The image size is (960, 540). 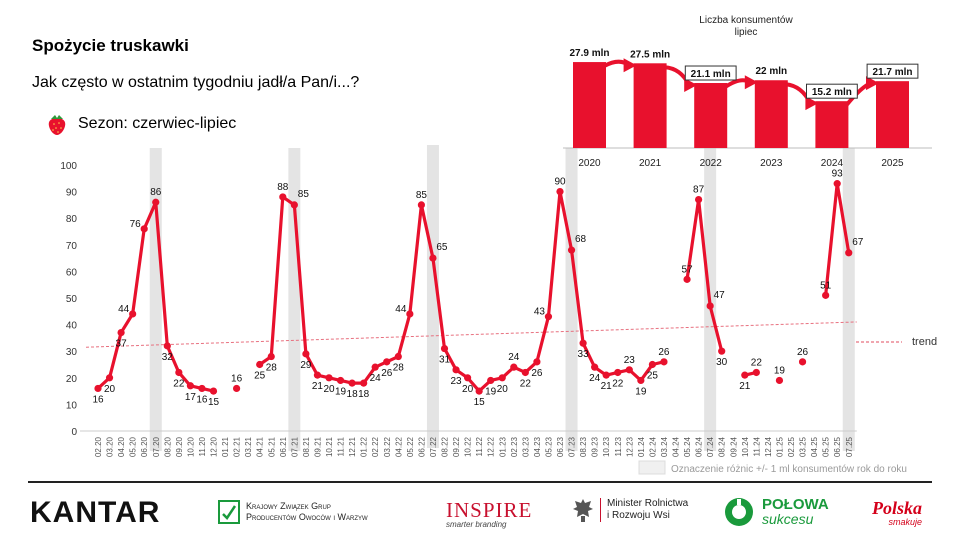 What do you see at coordinates (503, 389) in the screenshot?
I see `data-label: 20` at bounding box center [503, 389].